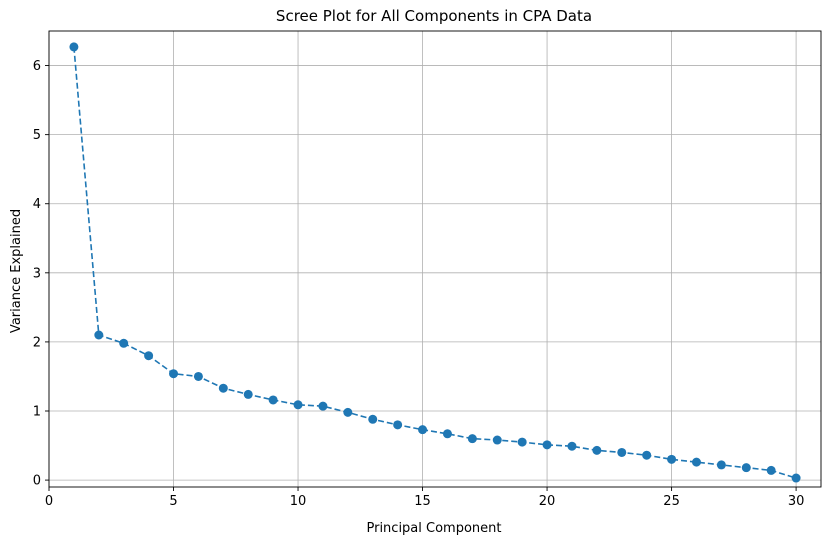 The height and width of the screenshot is (545, 833). I want to click on x-tick-label: 10, so click(298, 501).